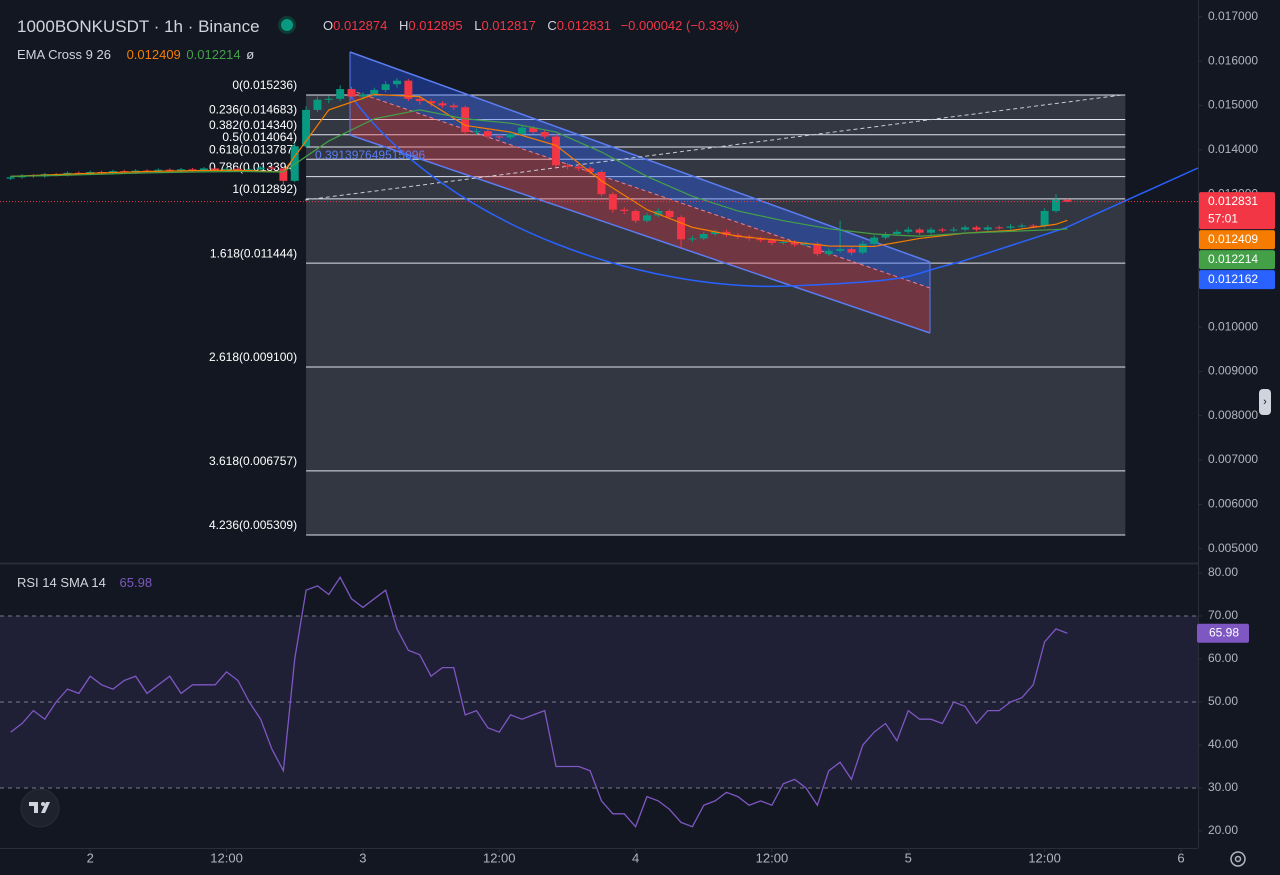 The height and width of the screenshot is (875, 1280). Describe the element at coordinates (1223, 658) in the screenshot. I see `y-tick-label: 60.00` at that location.